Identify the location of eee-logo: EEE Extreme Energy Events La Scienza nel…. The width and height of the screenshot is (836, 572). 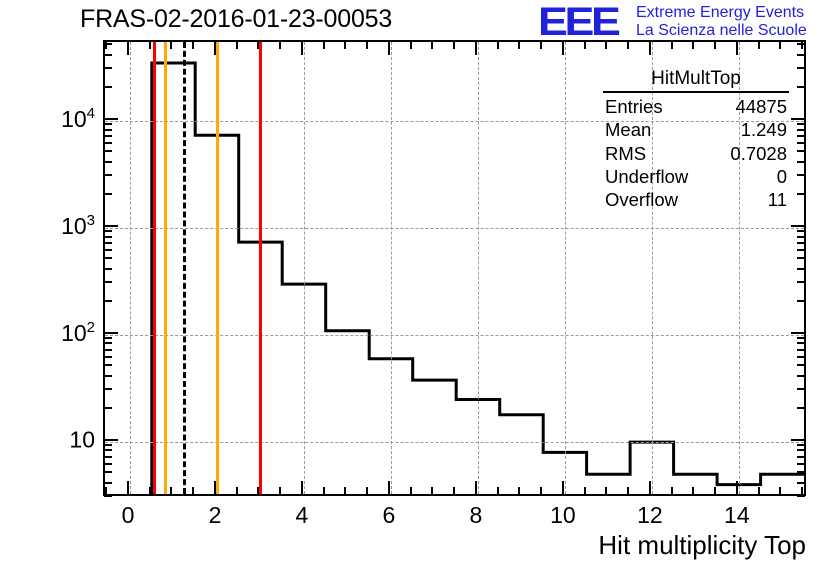
(686, 22).